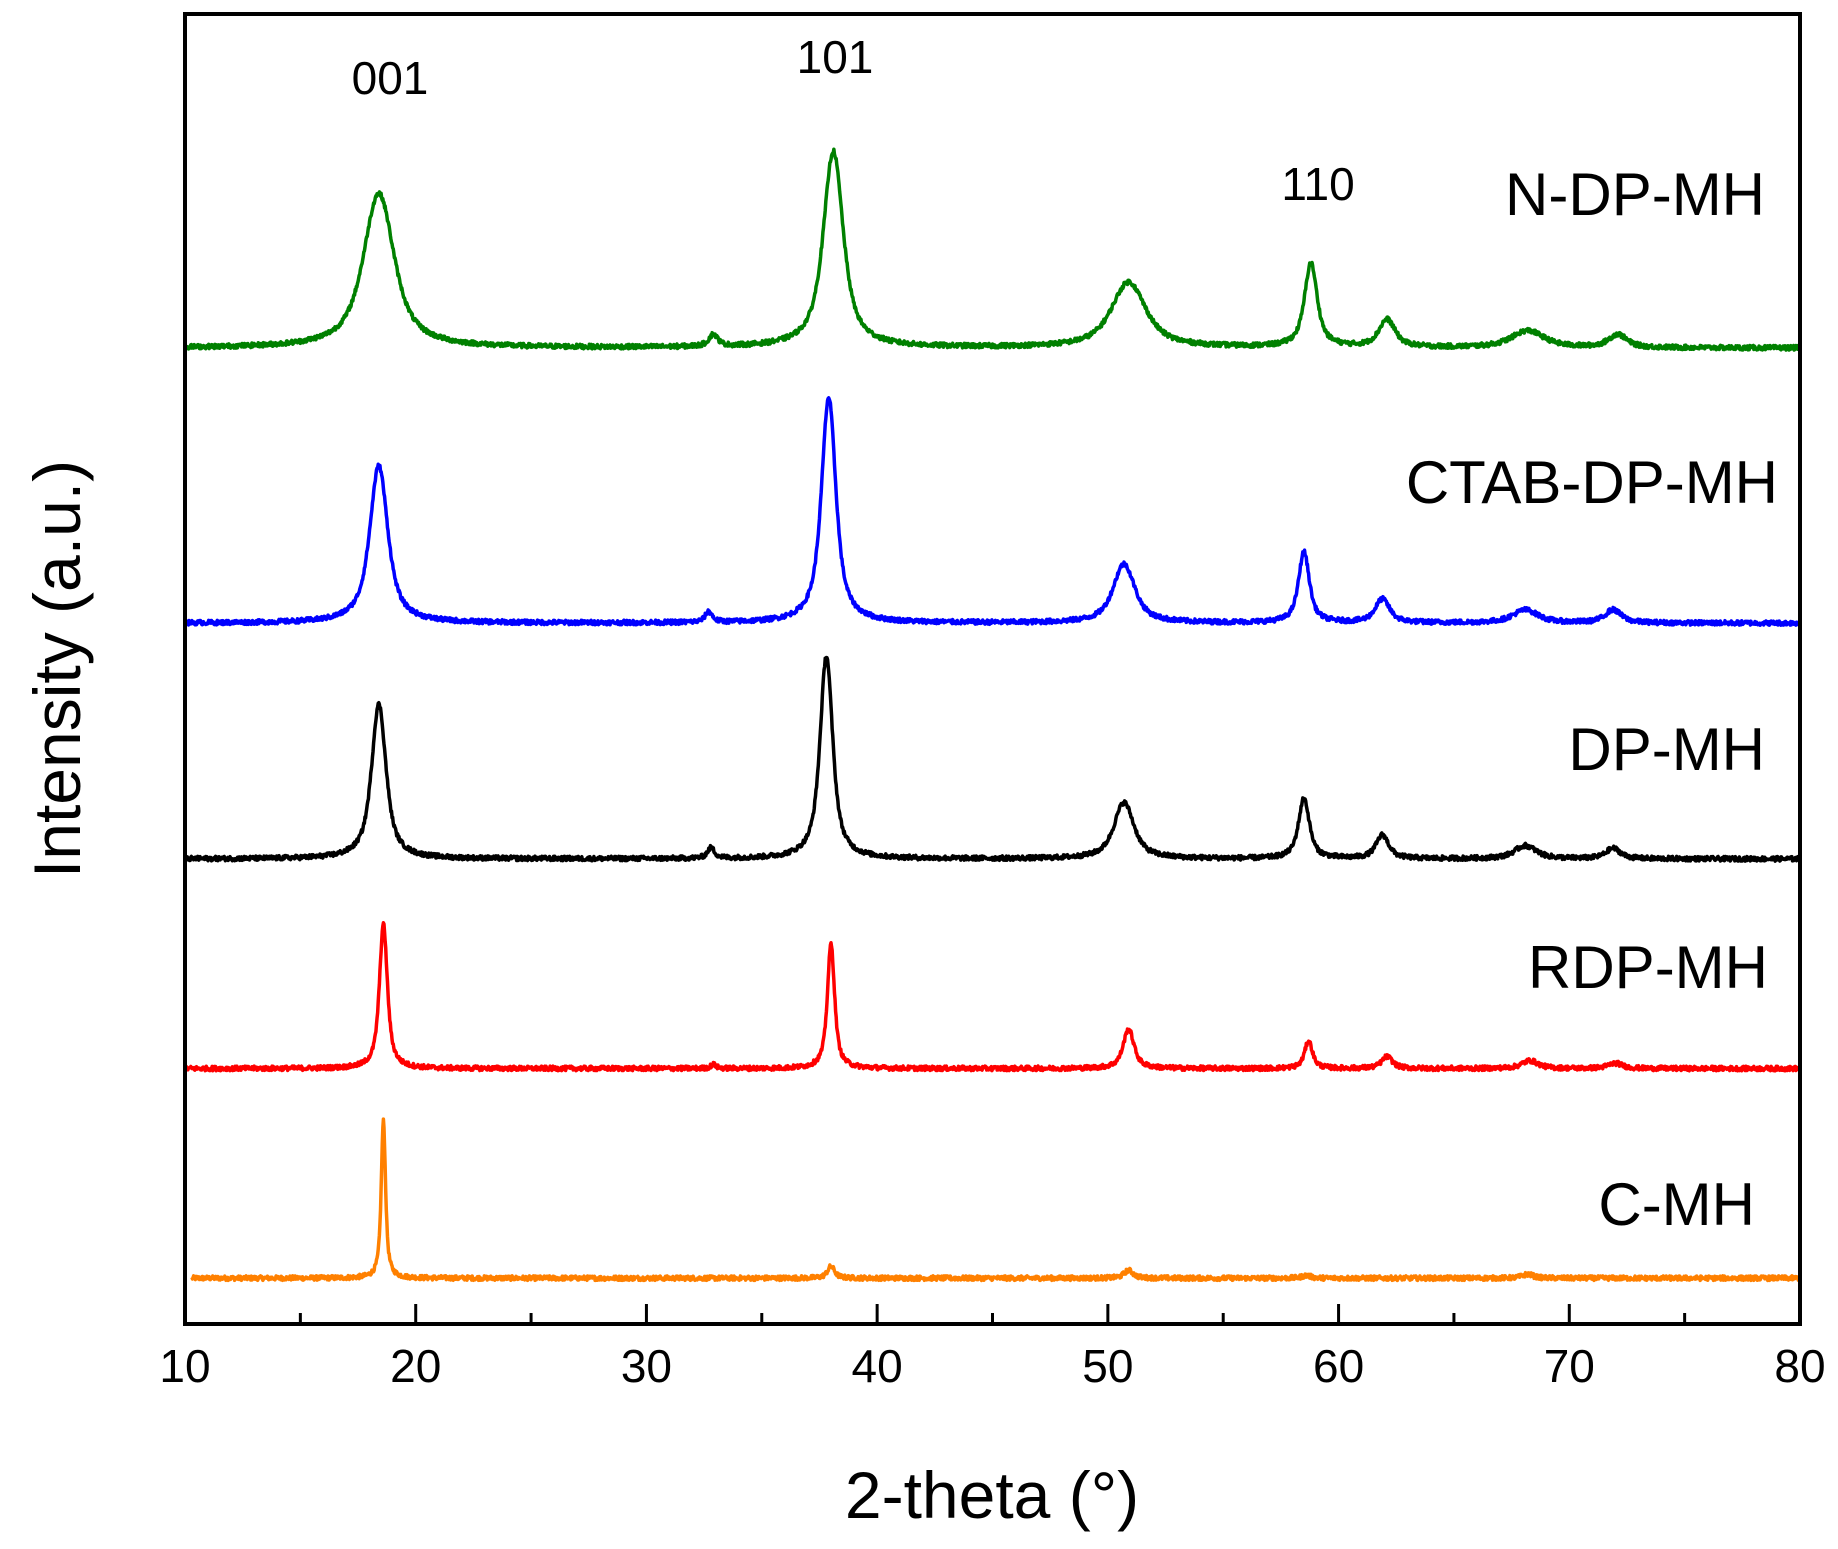  What do you see at coordinates (184, 1366) in the screenshot?
I see `x-tick-label: 10` at bounding box center [184, 1366].